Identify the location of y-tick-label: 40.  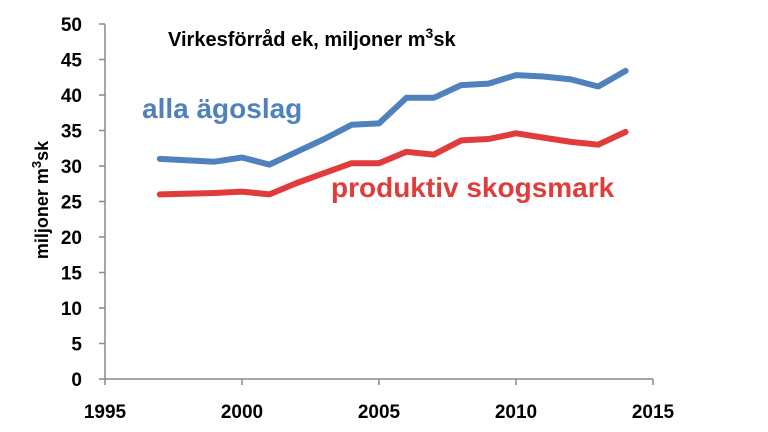
(71, 96).